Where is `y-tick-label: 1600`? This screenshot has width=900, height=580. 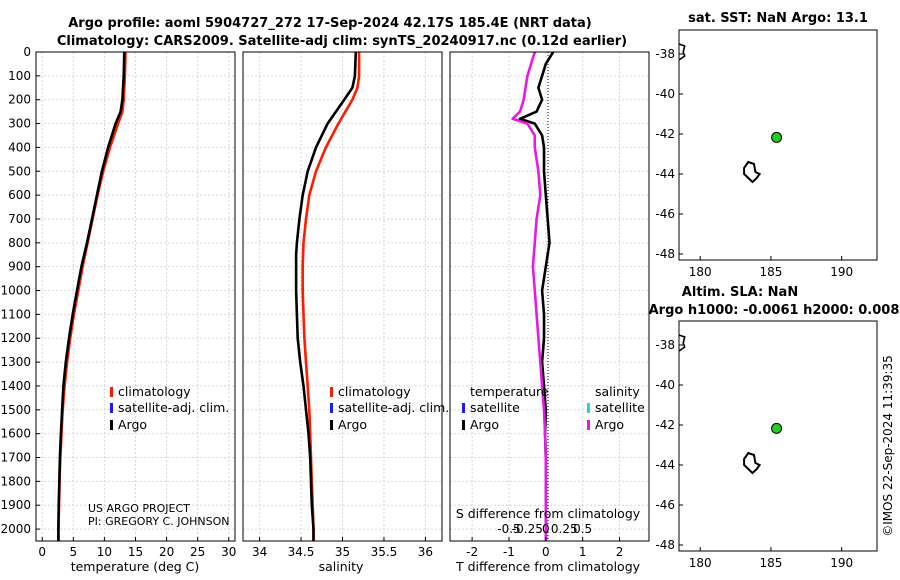
y-tick-label: 1600 is located at coordinates (15, 434).